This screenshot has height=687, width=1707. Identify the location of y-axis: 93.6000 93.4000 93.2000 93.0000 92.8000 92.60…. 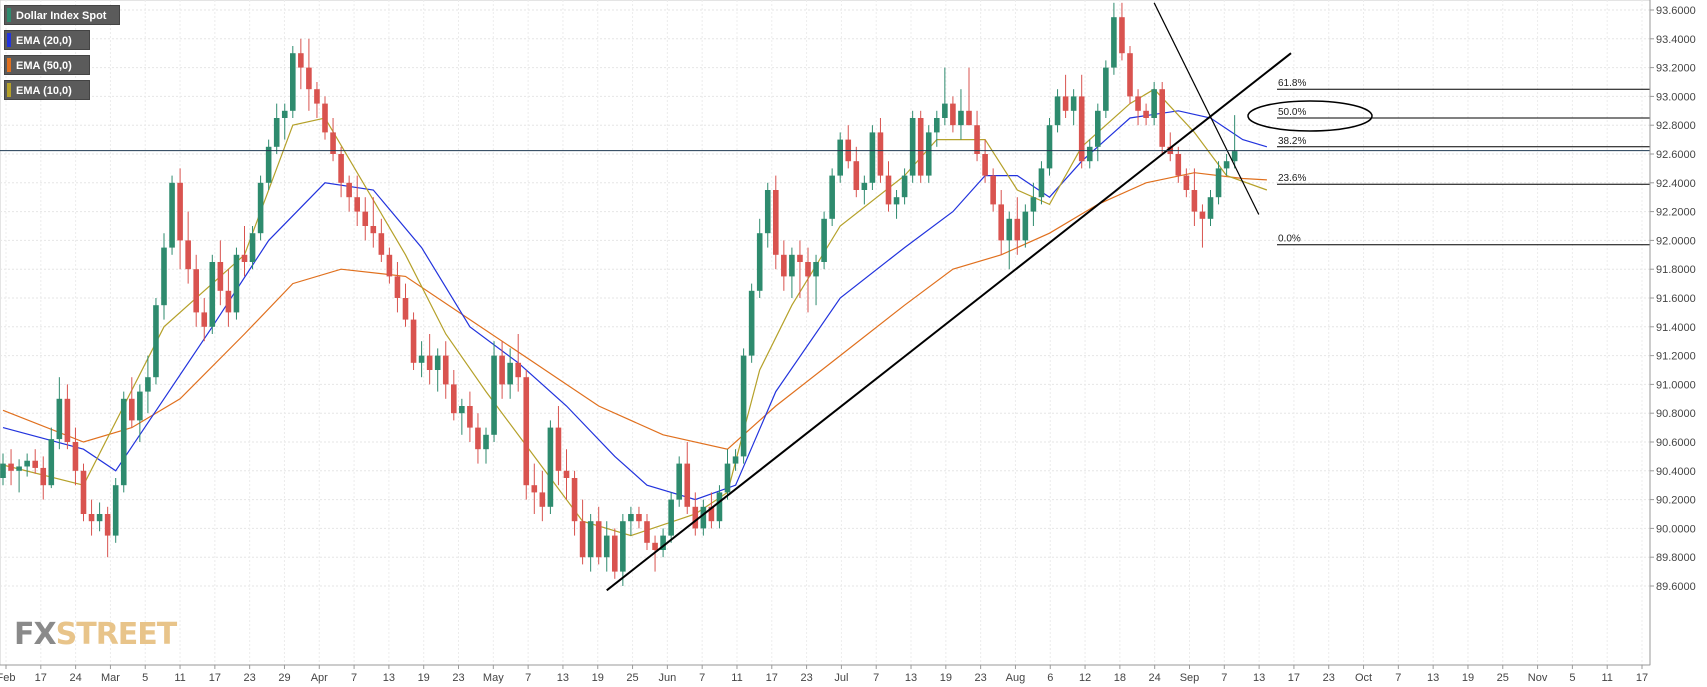
(1678, 332).